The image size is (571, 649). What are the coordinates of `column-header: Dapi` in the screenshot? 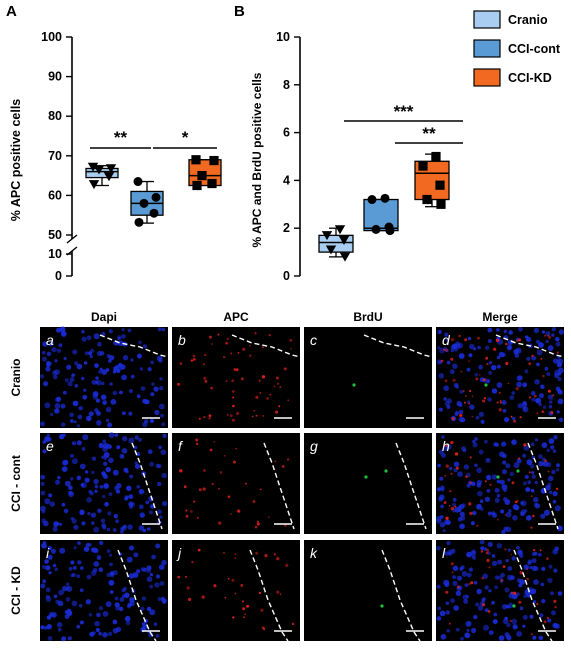 It's located at (104, 317).